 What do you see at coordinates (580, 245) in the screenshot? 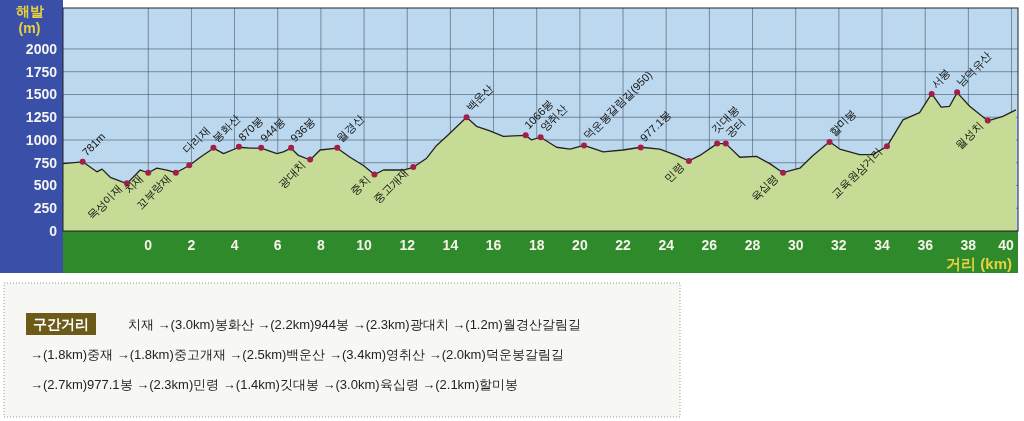
I see `x-tick-label: 20` at bounding box center [580, 245].